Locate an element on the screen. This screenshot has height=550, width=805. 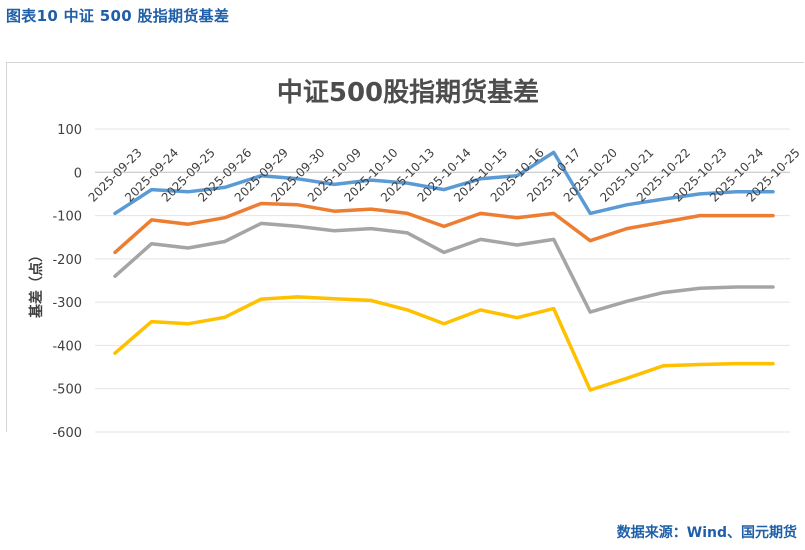
chart-title: 中证500股指期货基差 is located at coordinates (408, 92).